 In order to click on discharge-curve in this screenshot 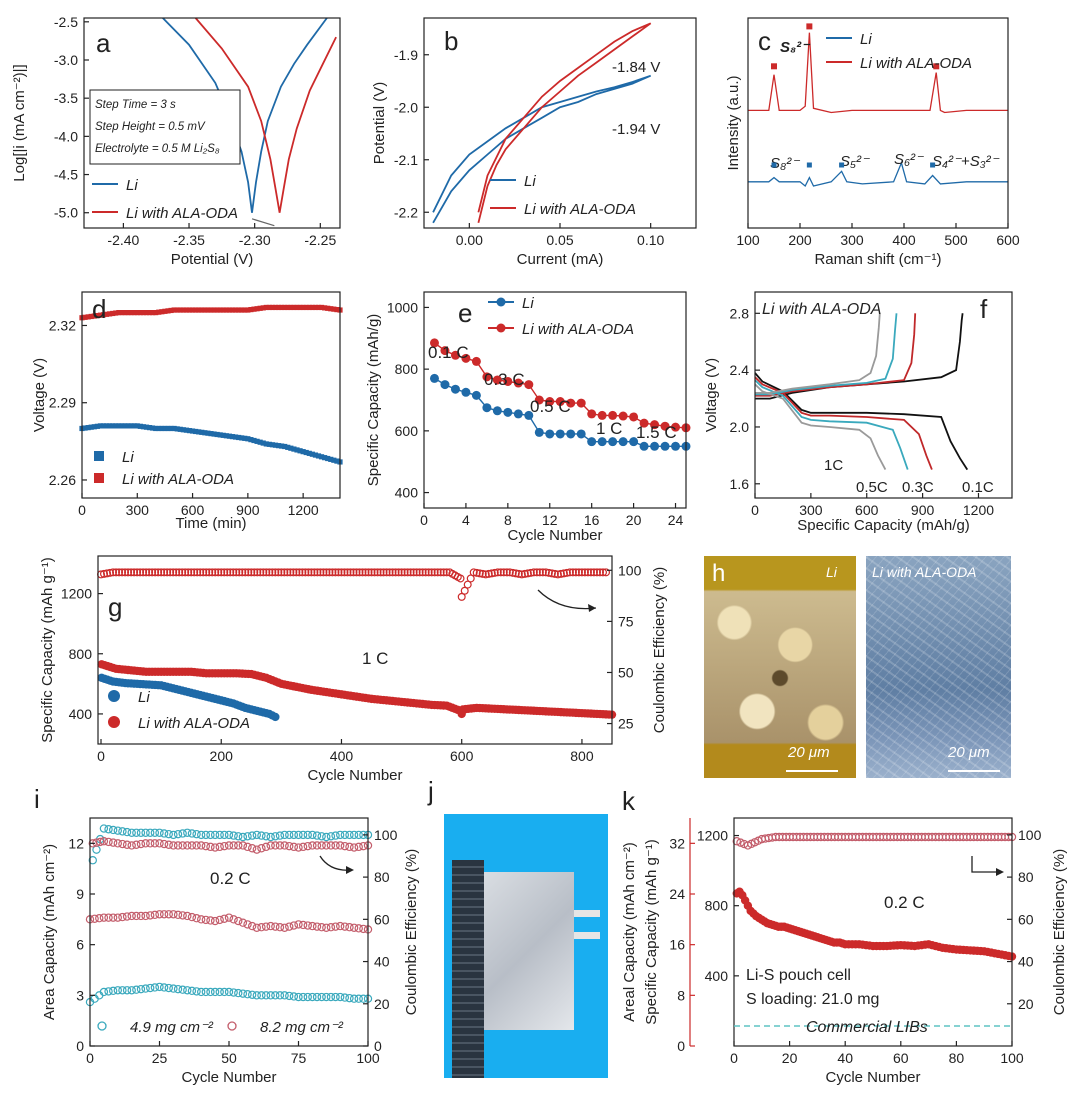, I will do `click(820, 427)`.